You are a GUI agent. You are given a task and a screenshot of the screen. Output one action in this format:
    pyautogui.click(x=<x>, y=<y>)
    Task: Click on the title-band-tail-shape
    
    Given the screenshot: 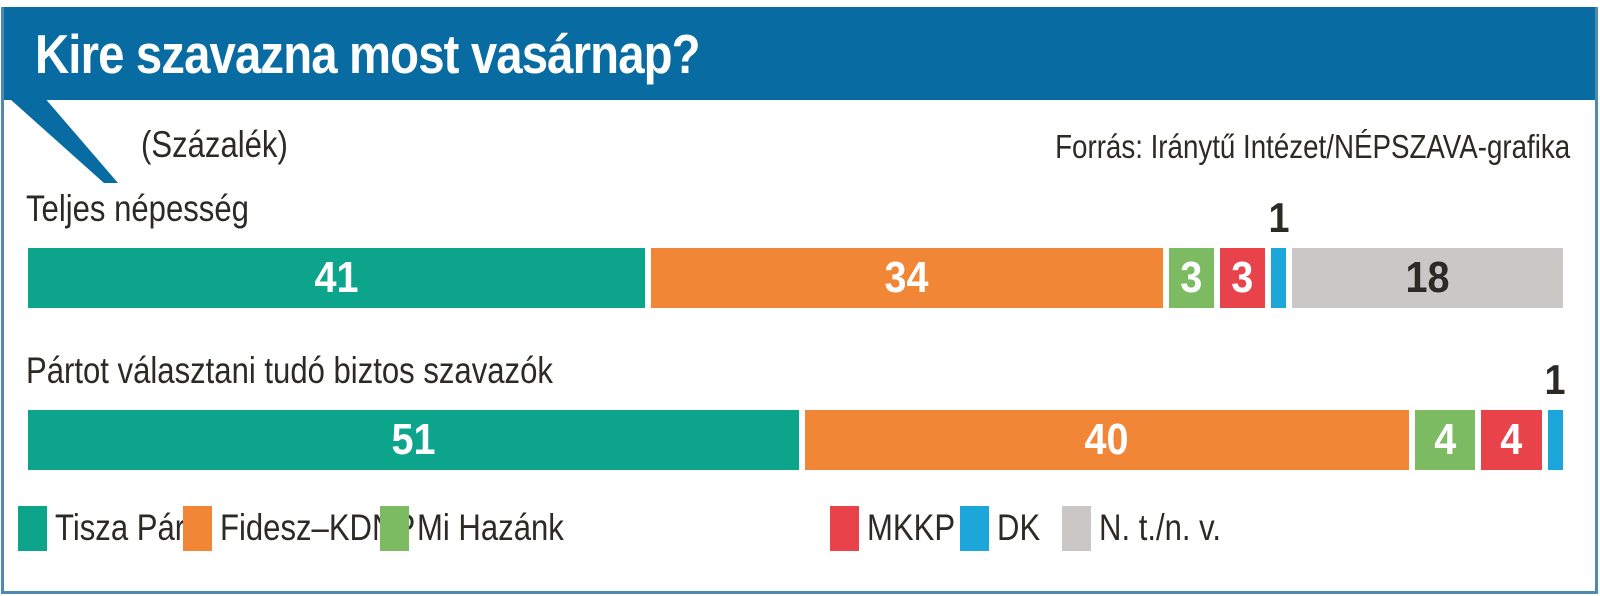 What is the action you would take?
    pyautogui.click(x=64, y=141)
    